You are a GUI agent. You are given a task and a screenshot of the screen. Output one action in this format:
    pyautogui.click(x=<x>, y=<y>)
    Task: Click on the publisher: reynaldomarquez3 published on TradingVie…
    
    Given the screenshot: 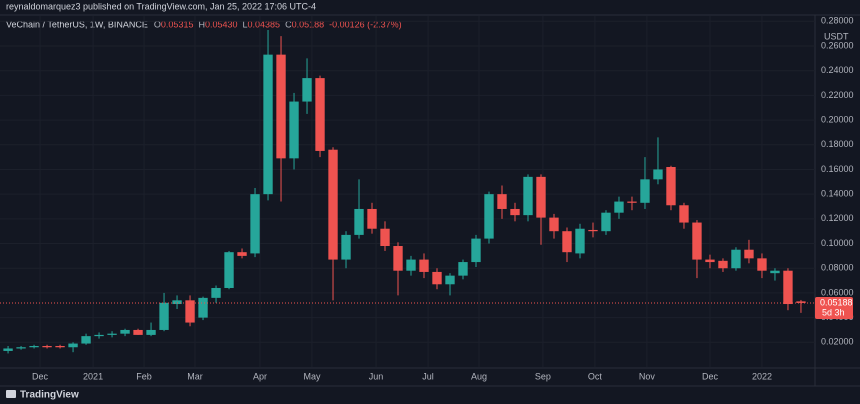 What is the action you would take?
    pyautogui.click(x=161, y=6)
    